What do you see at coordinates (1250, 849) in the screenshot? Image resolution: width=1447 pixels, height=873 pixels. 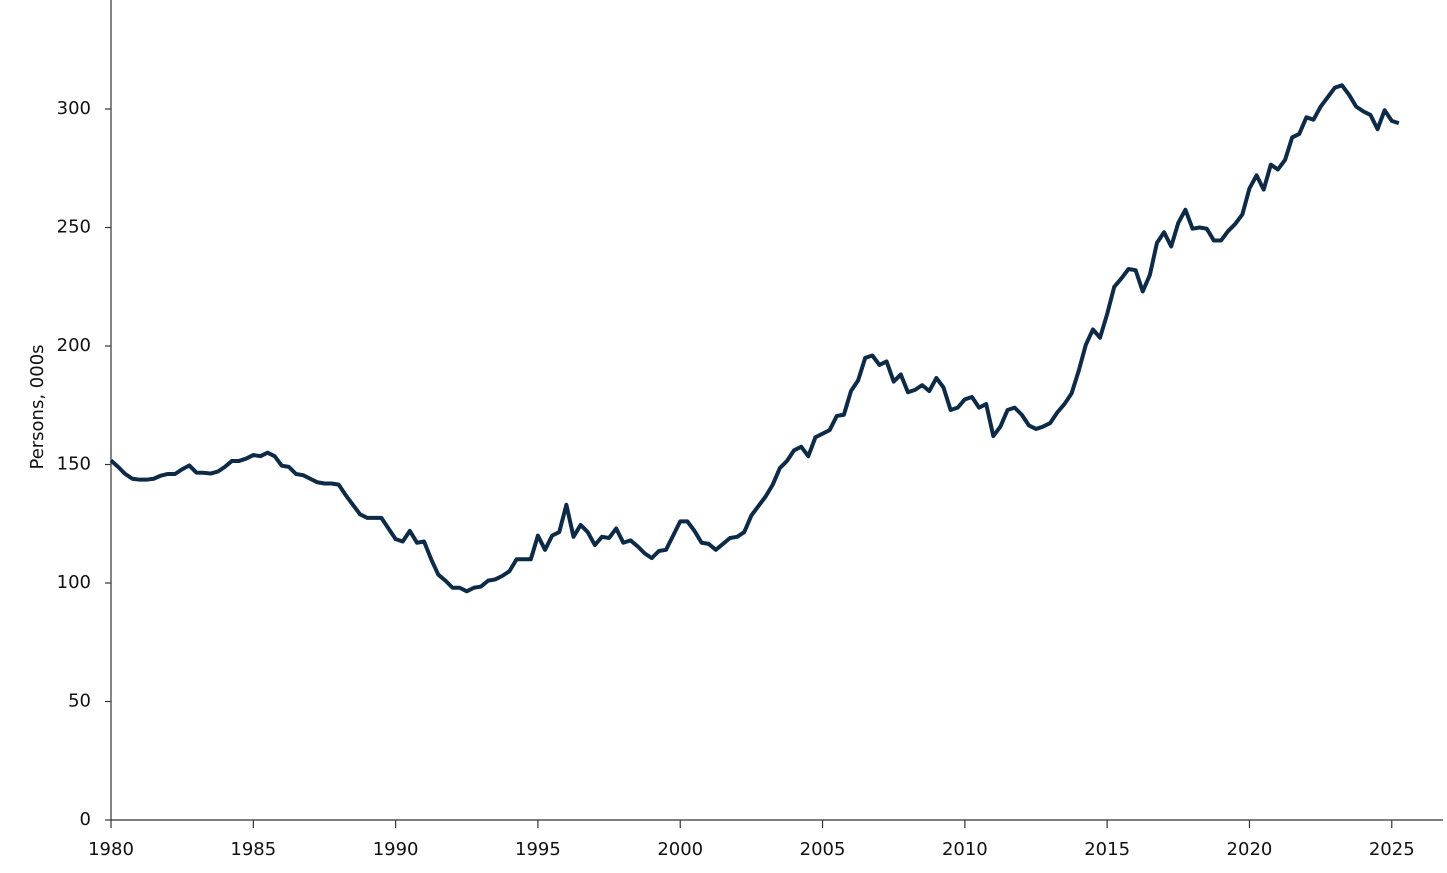 I see `x-tick-label: 2020` at bounding box center [1250, 849].